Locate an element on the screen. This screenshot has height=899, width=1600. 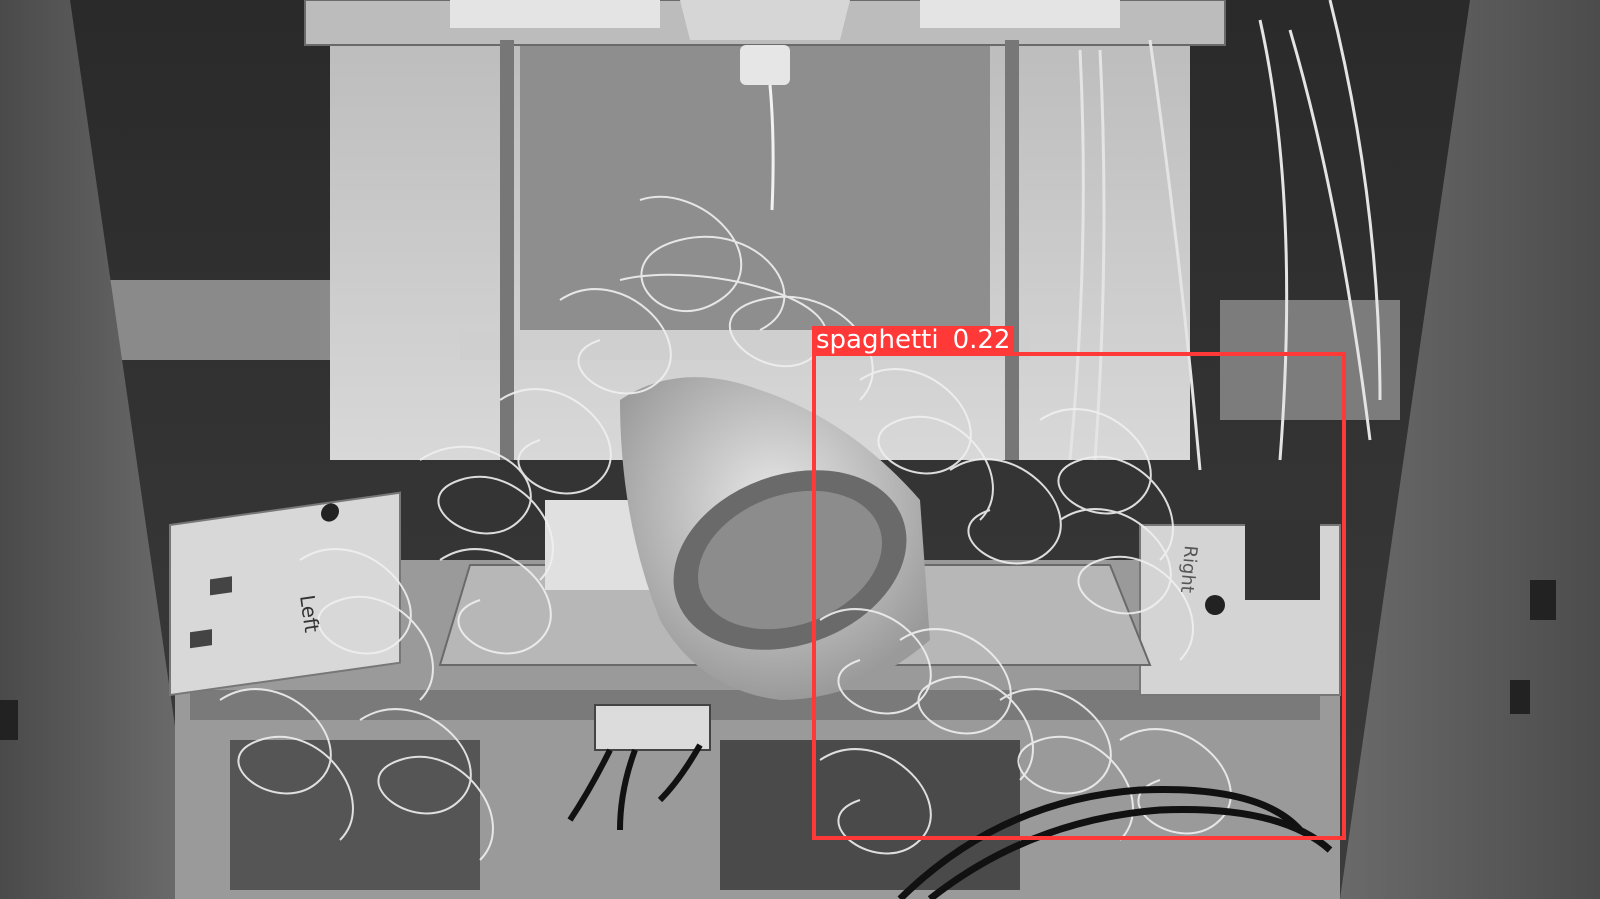
wall-outlet-area is located at coordinates (1310, 360).